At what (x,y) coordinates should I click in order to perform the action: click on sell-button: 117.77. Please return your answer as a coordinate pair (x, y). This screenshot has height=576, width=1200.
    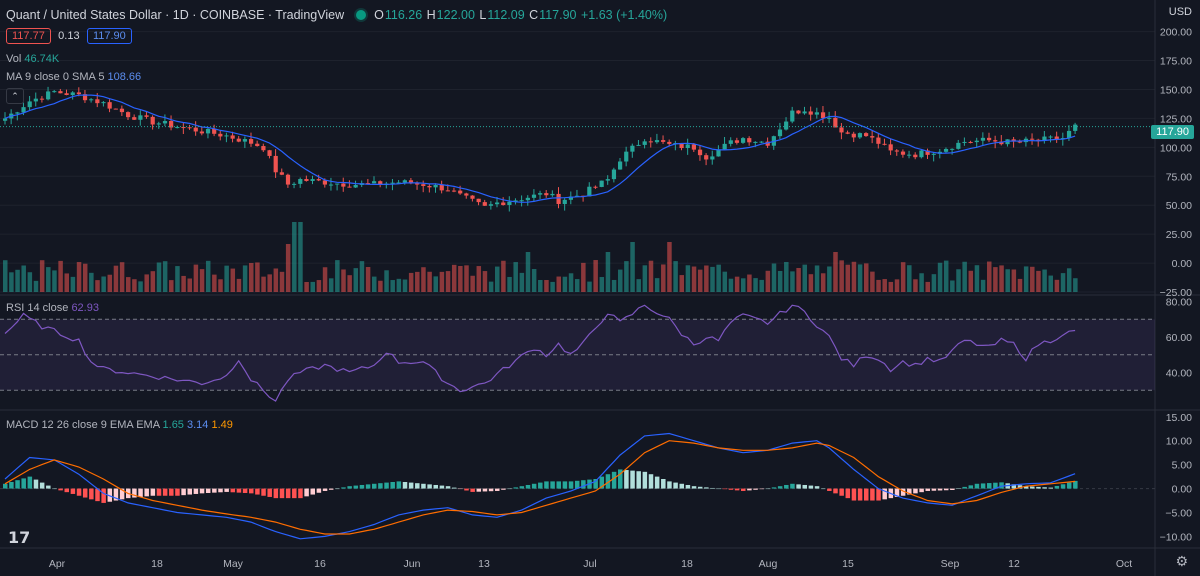
    Looking at the image, I should click on (28, 36).